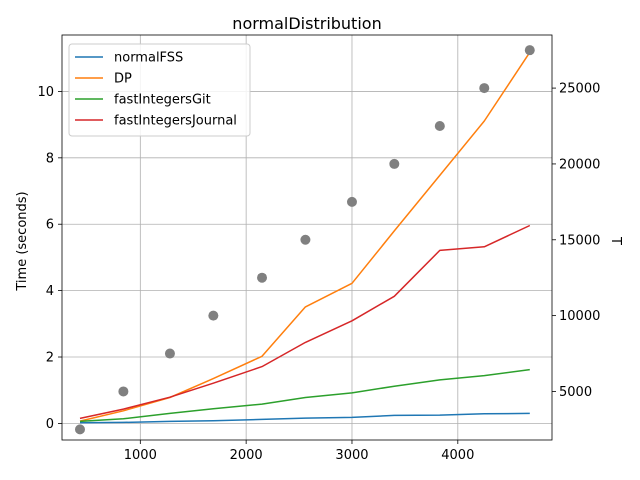 This screenshot has height=480, width=640. I want to click on y-axis-left: 0 2 4 6 8 10, so click(49, 258).